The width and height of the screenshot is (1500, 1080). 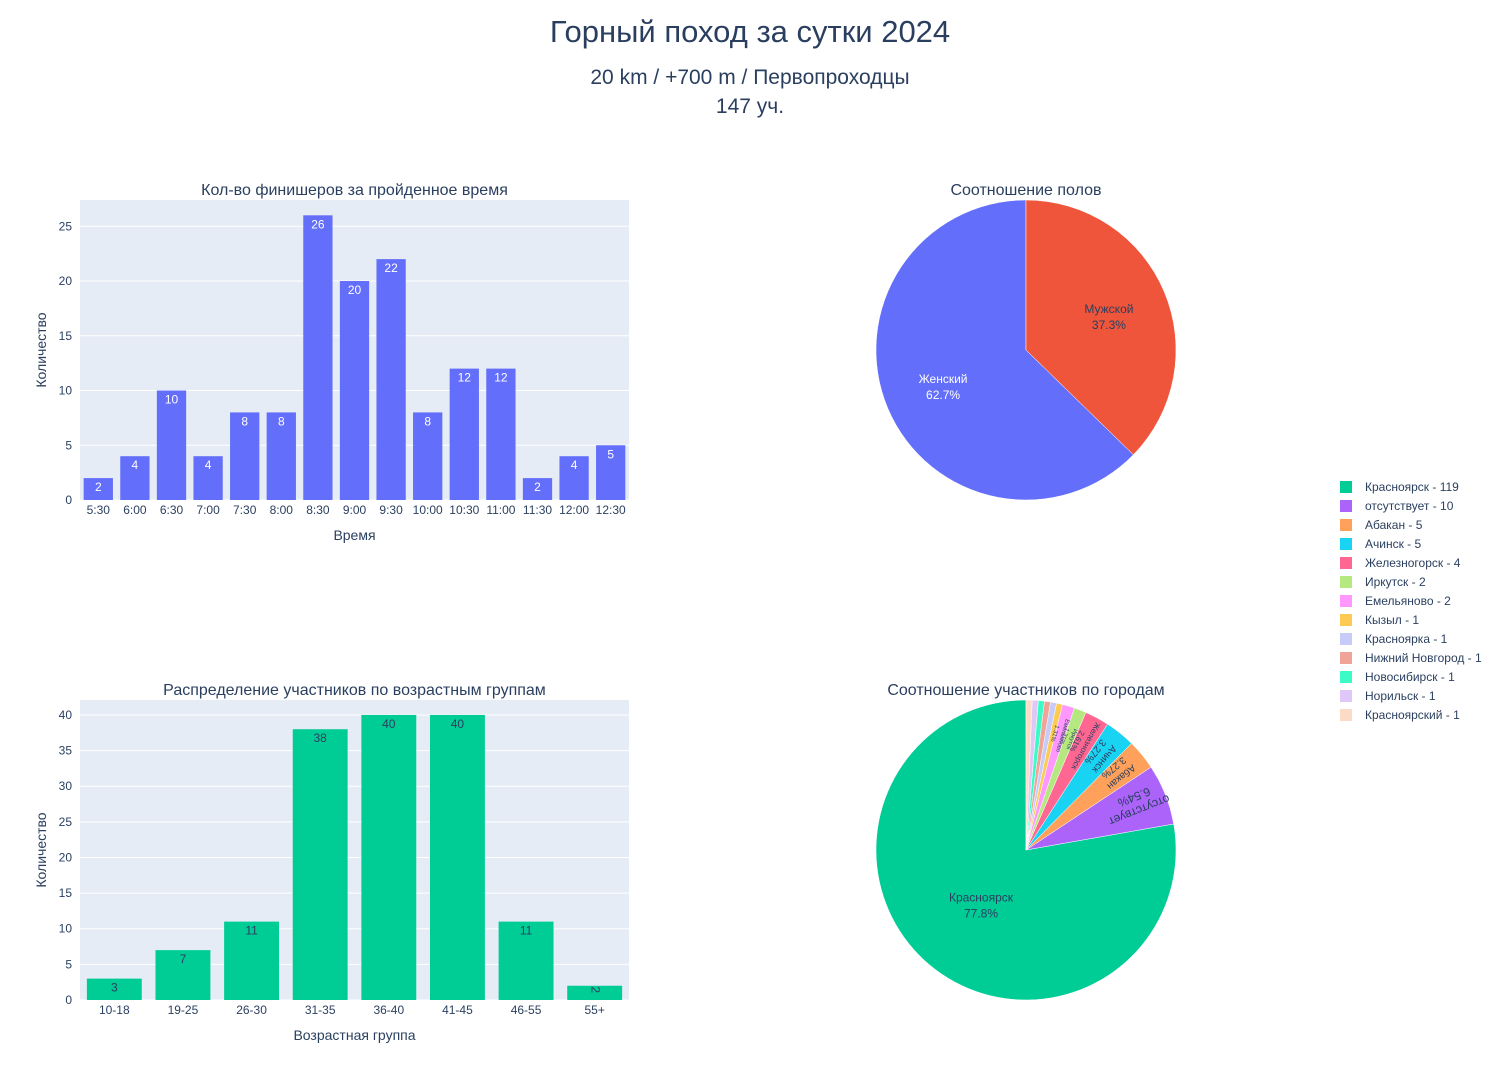 What do you see at coordinates (66, 715) in the screenshot?
I see `y-tick-label: 40` at bounding box center [66, 715].